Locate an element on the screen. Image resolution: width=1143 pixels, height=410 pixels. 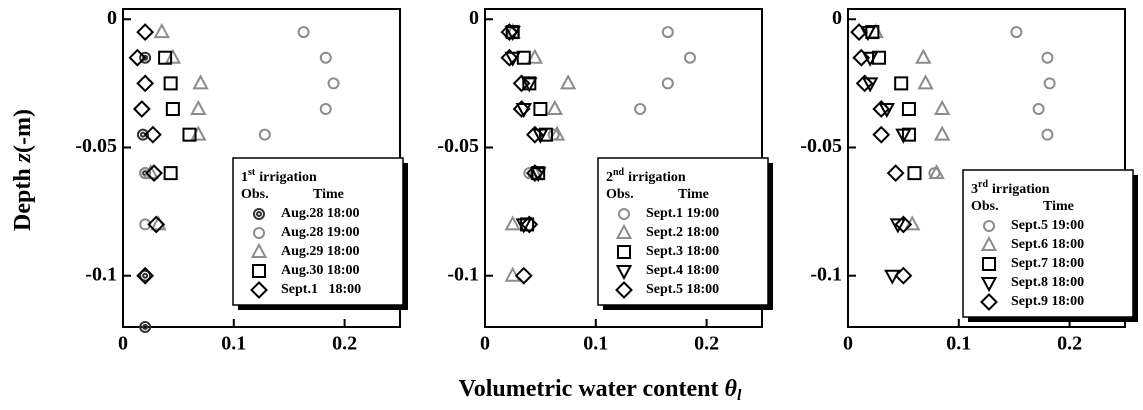
legend-header: Time is located at coordinates (328, 194).